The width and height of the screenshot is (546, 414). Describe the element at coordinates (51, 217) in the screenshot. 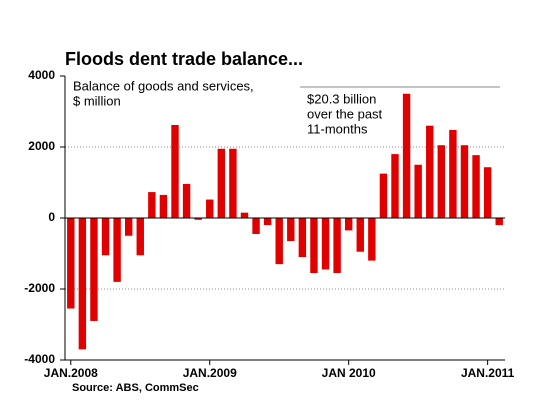

I see `y-tick-label: 0` at that location.